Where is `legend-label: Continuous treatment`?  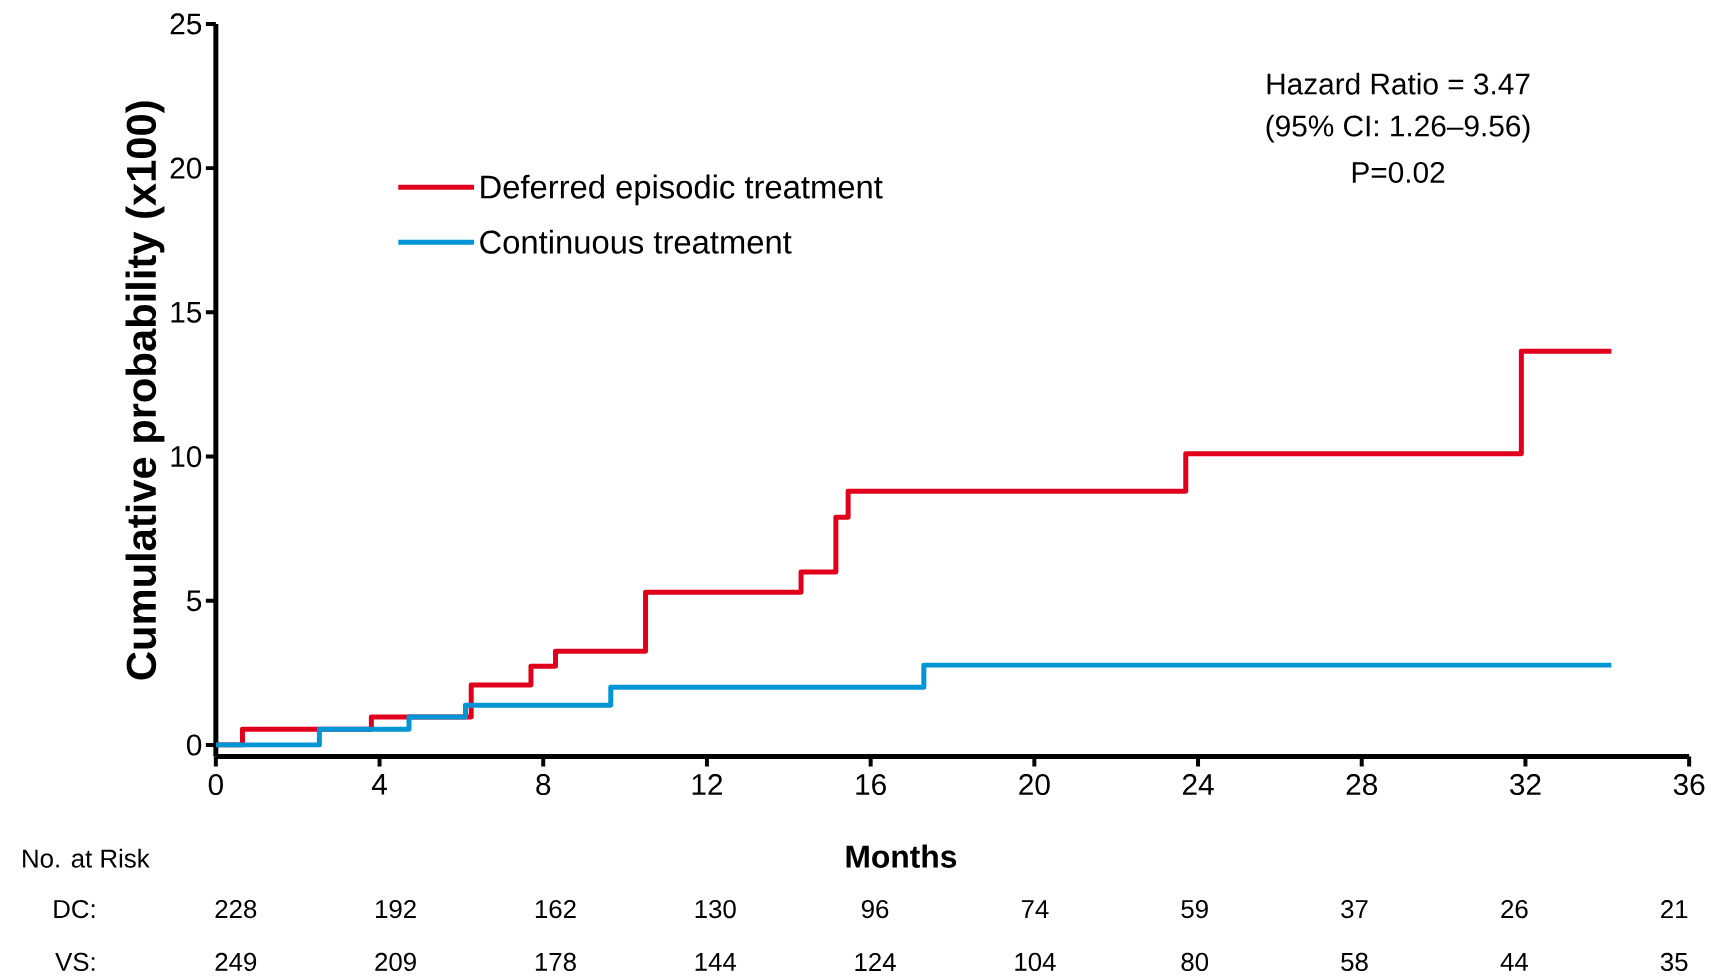
legend-label: Continuous treatment is located at coordinates (636, 241).